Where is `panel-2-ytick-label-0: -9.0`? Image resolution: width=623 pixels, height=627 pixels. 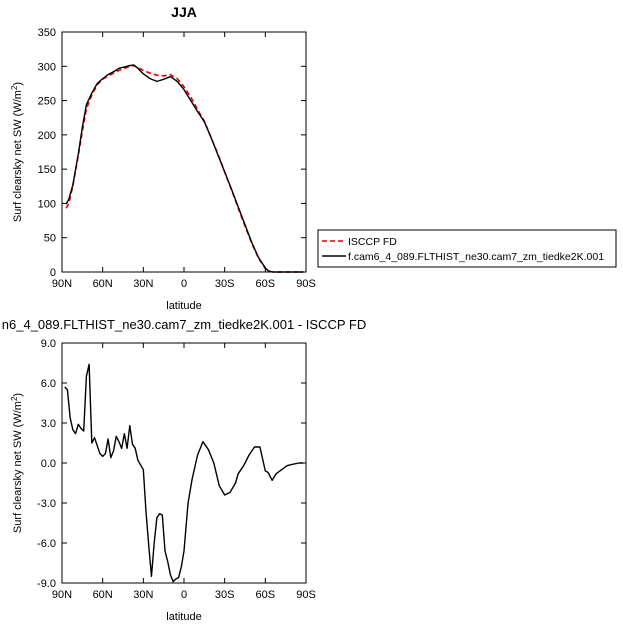 panel-2-ytick-label-0: -9.0 is located at coordinates (46, 584).